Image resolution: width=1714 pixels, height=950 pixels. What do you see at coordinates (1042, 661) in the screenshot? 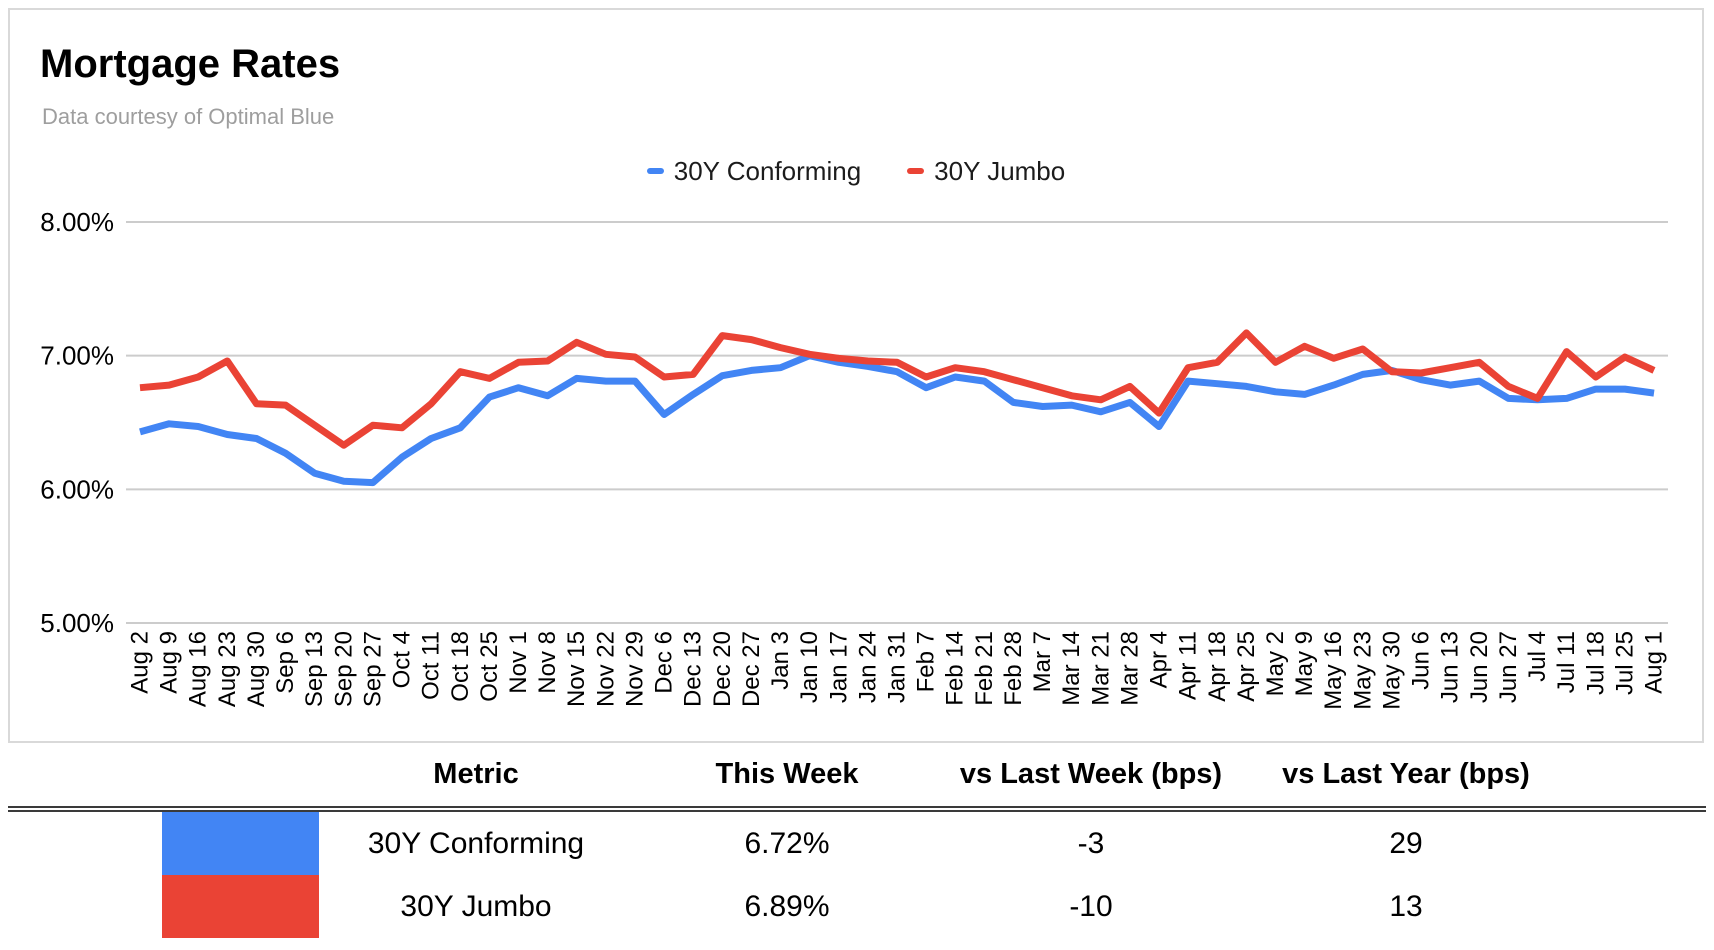
I see `x-axis-tick-label: Mar 7` at bounding box center [1042, 661].